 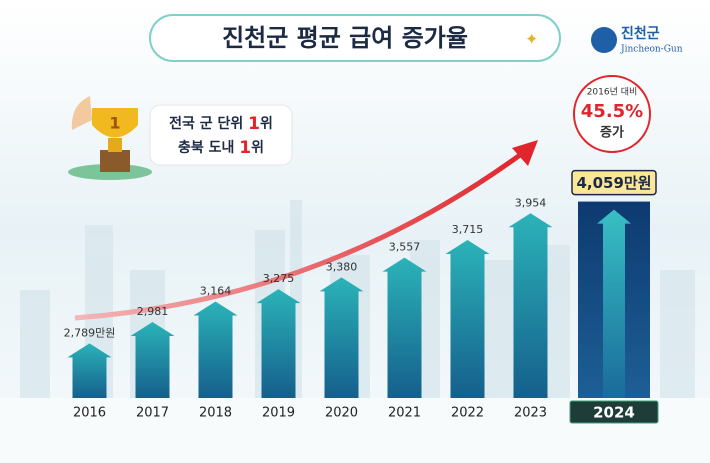 I want to click on badge-line: 충북 도내 1위, so click(x=221, y=148).